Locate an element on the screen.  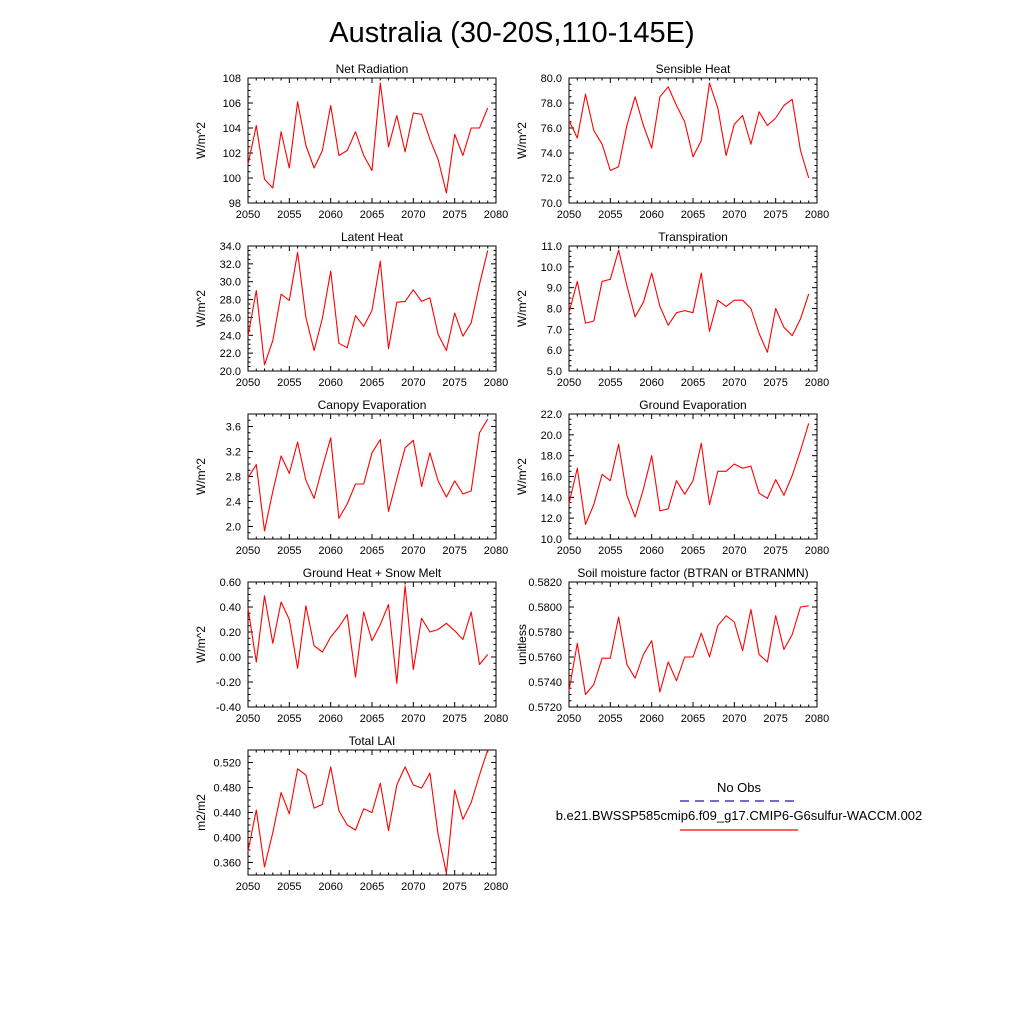
plot-net-radiation-ytick-label: 108 is located at coordinates (232, 79).